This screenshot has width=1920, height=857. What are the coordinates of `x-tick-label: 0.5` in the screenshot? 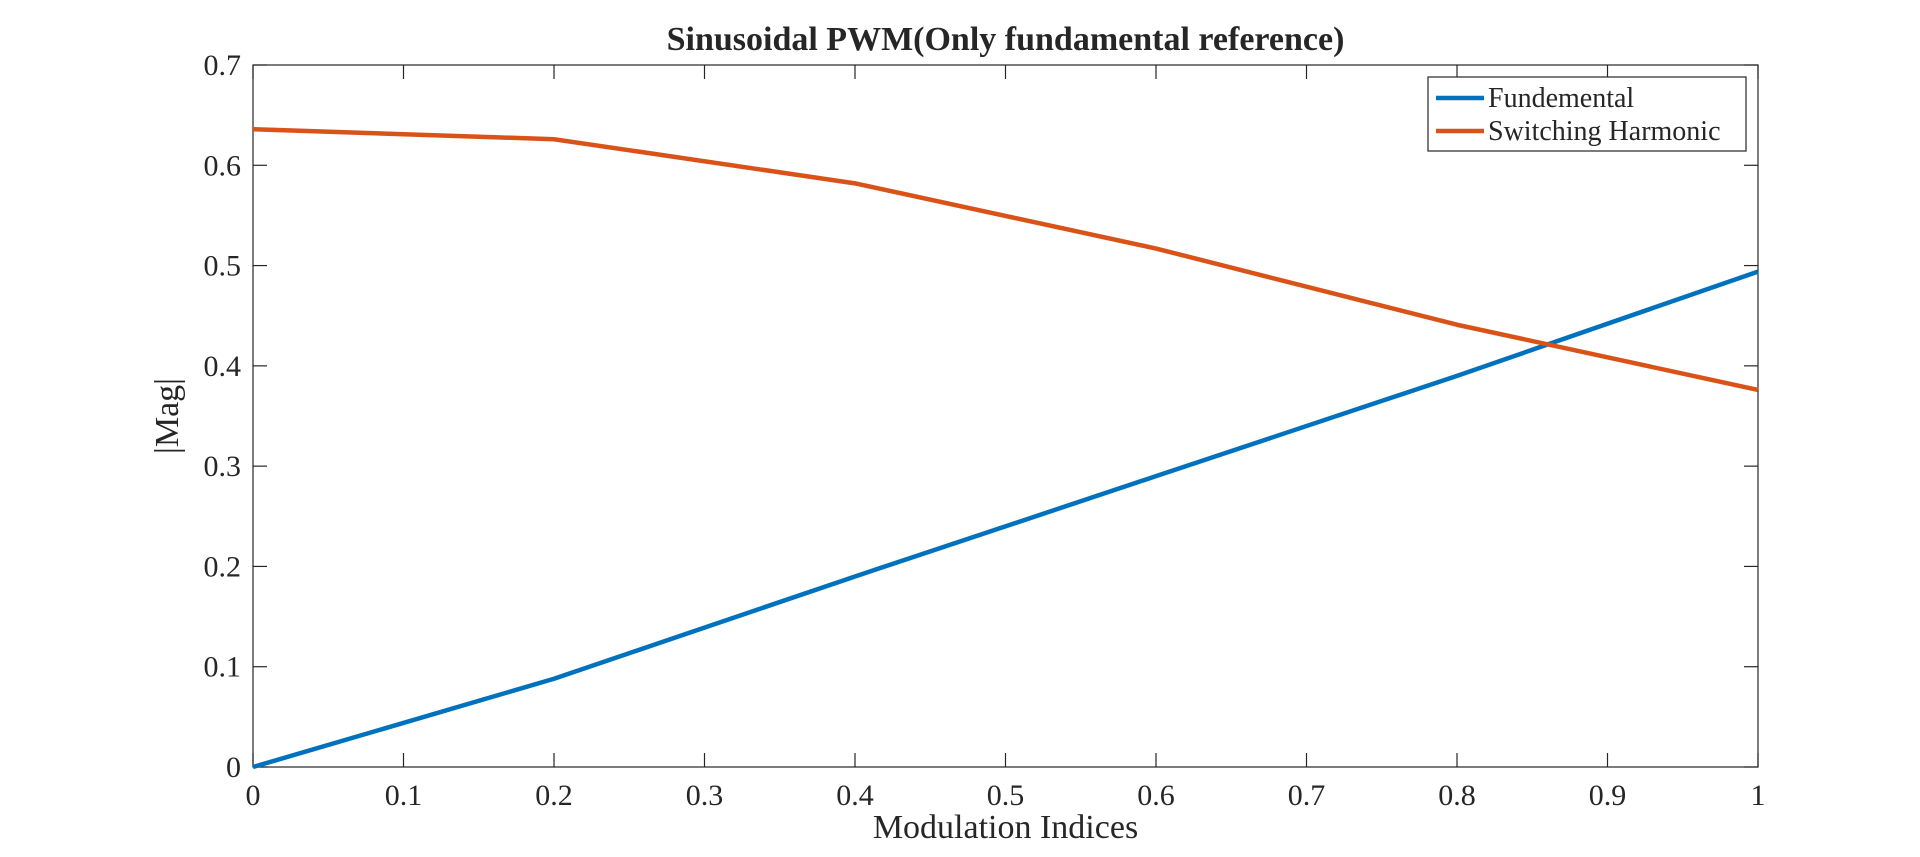 It's located at (1006, 795).